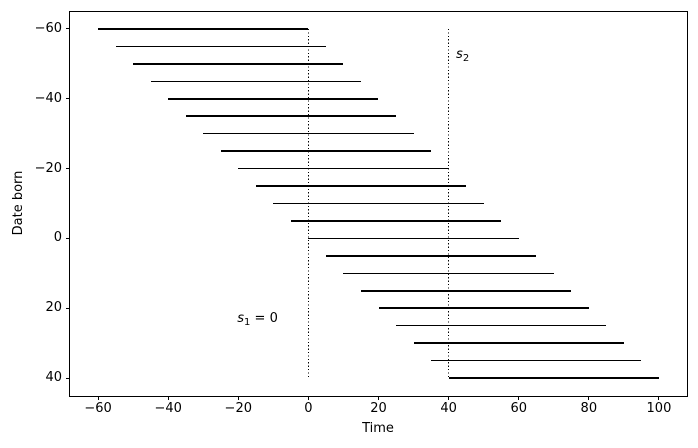  I want to click on x-tick-label: 20, so click(378, 408).